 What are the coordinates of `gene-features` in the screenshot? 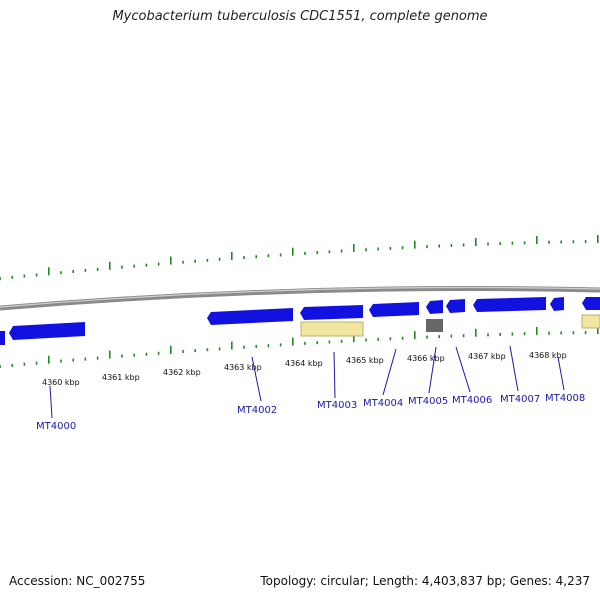 It's located at (300, 321).